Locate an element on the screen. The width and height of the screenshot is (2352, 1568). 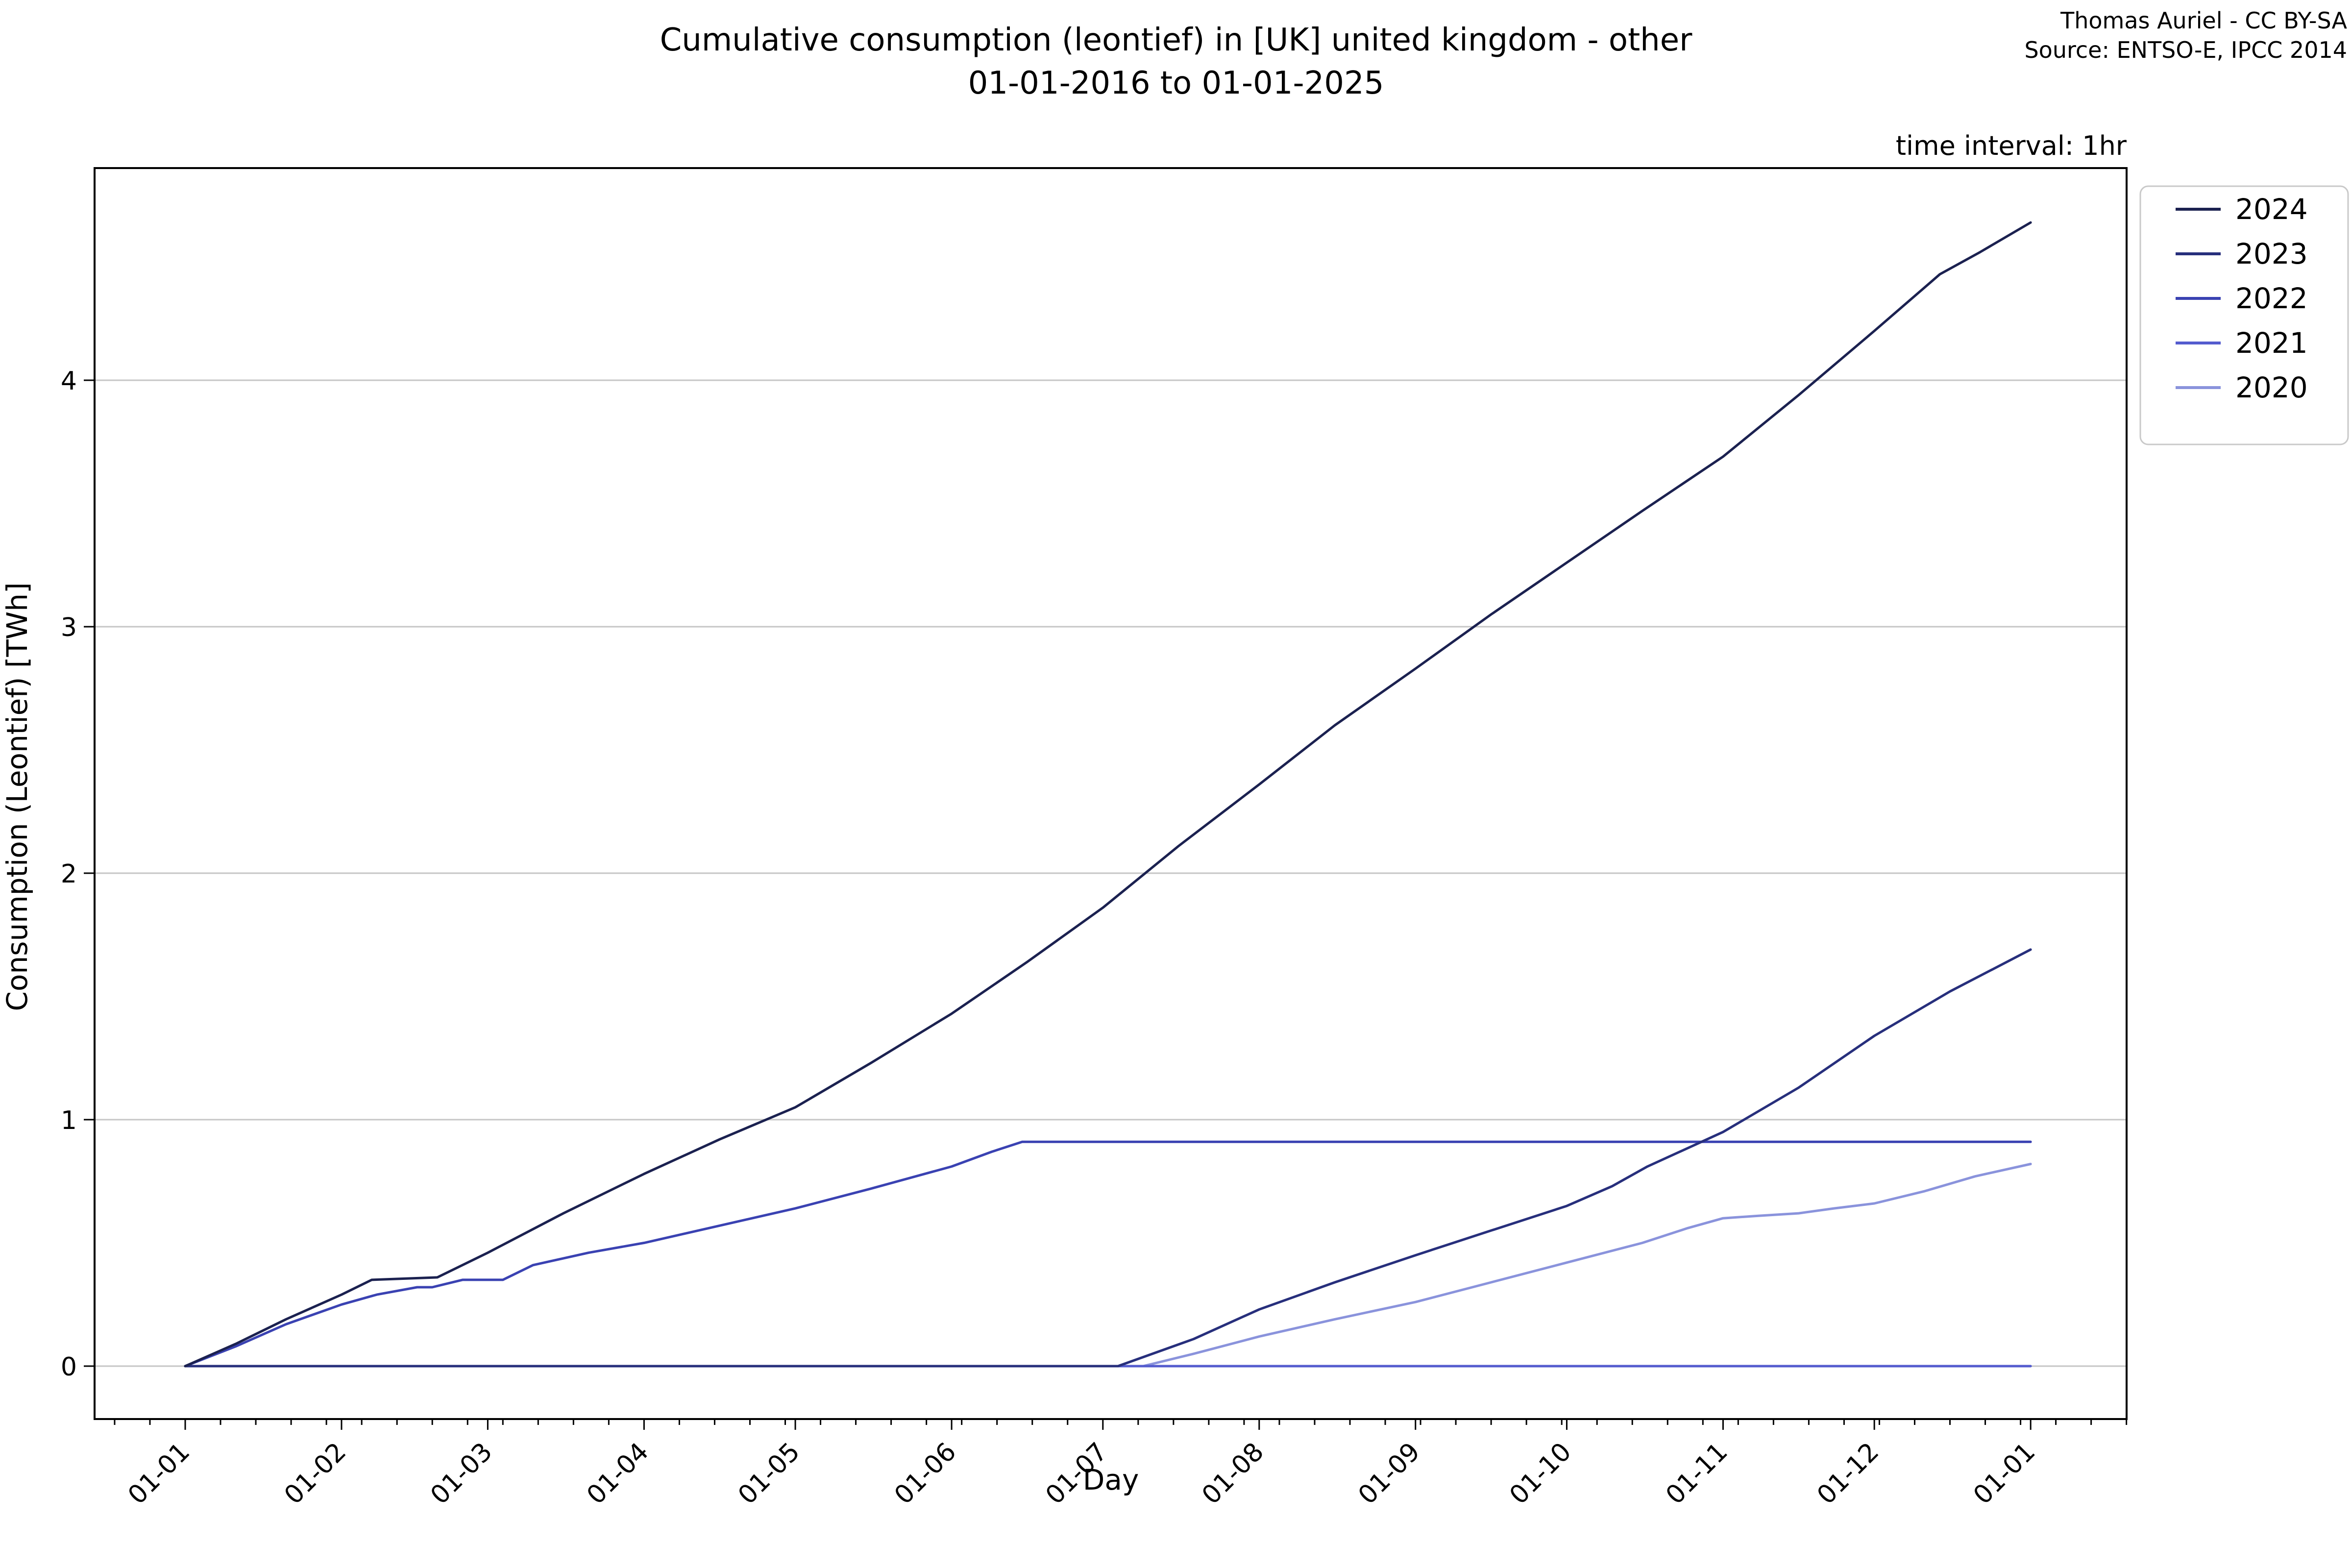
x-tick-label-1: 01-02 is located at coordinates (315, 1473).